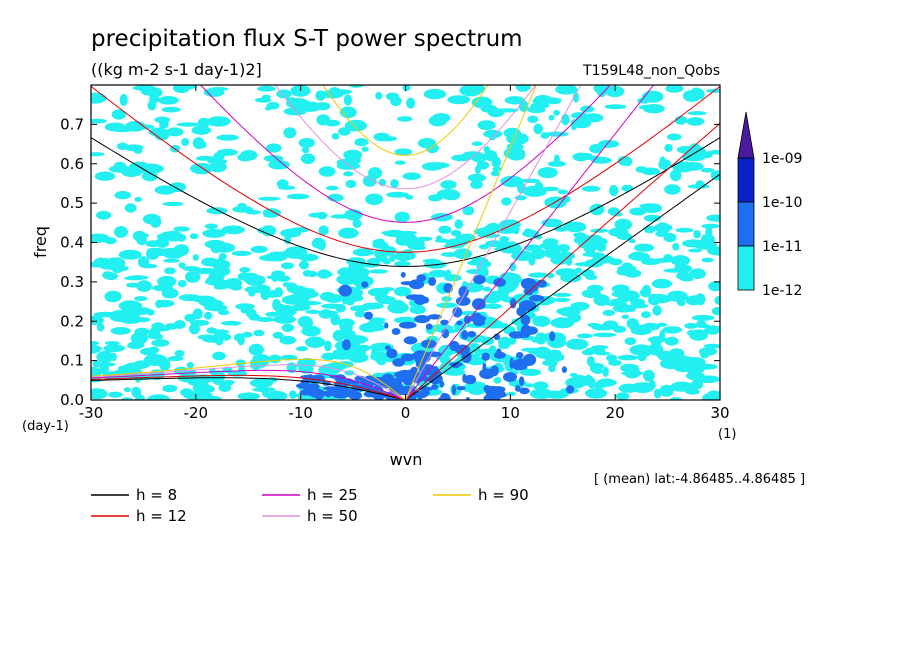 The height and width of the screenshot is (654, 904). What do you see at coordinates (782, 291) in the screenshot?
I see `colorbar-label: 1e-12` at bounding box center [782, 291].